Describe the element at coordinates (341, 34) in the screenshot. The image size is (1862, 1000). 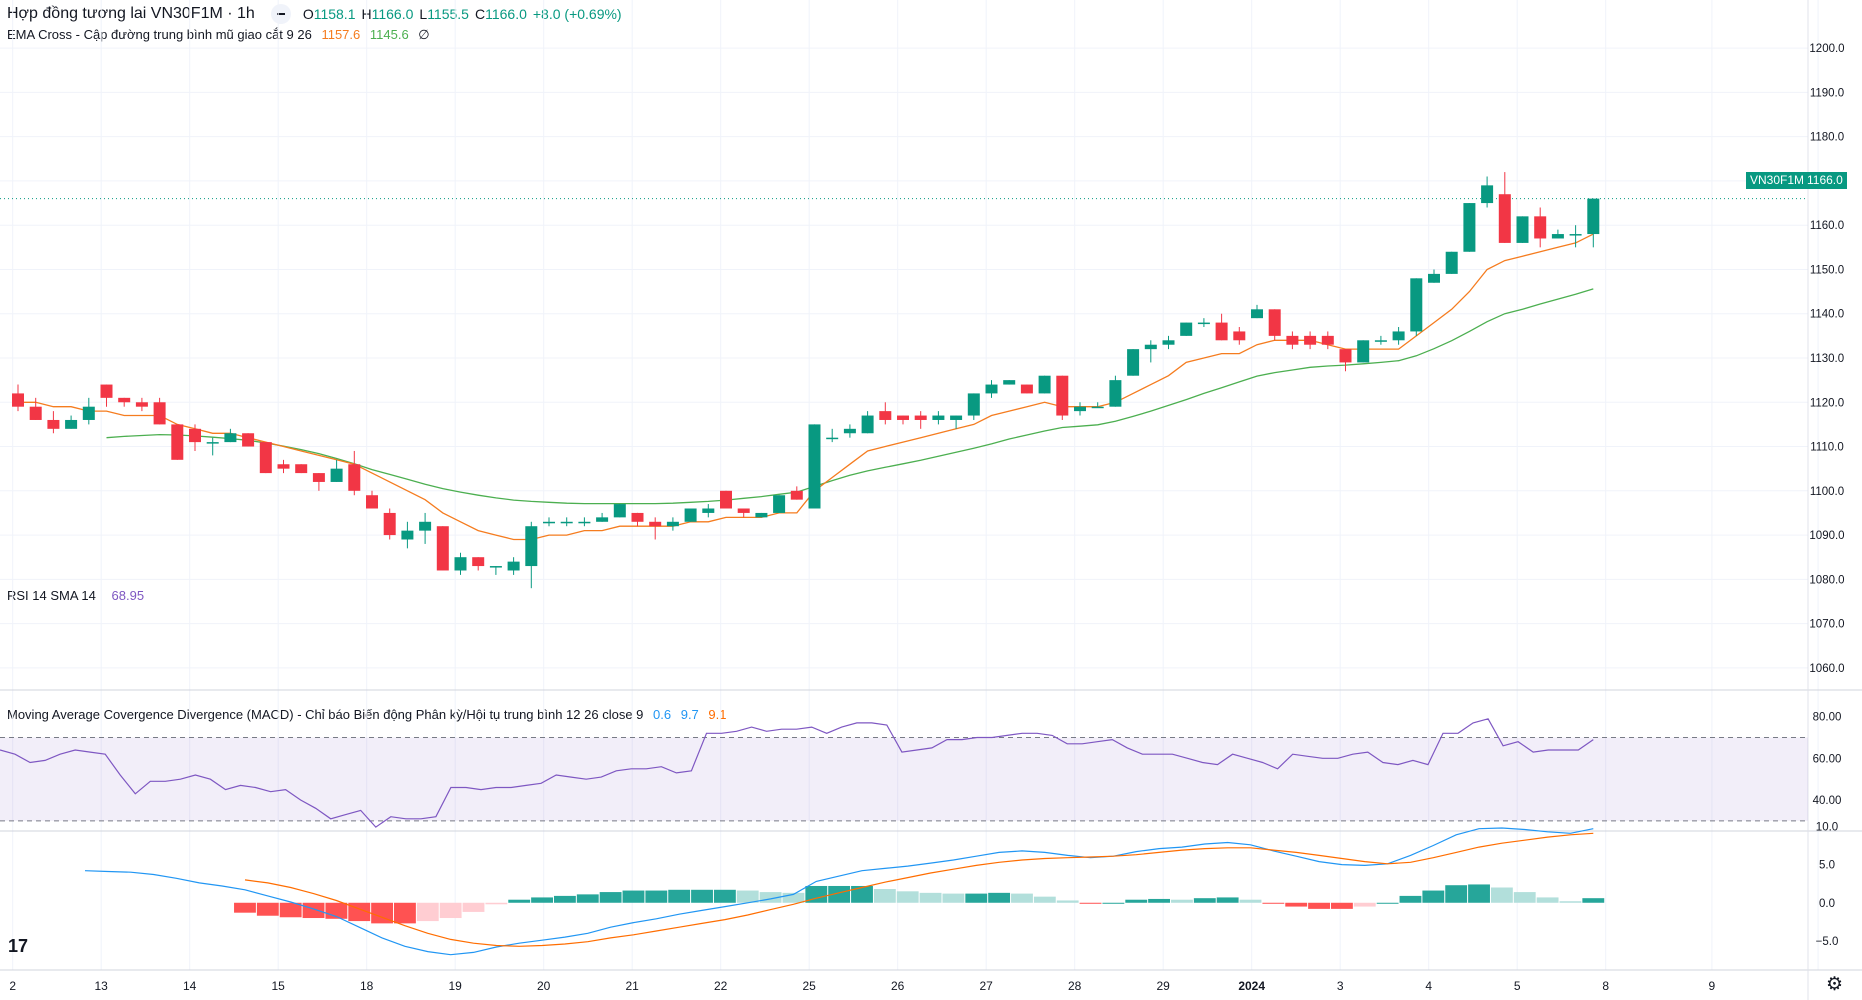
I see `ema-fast-value: 1157.6` at that location.